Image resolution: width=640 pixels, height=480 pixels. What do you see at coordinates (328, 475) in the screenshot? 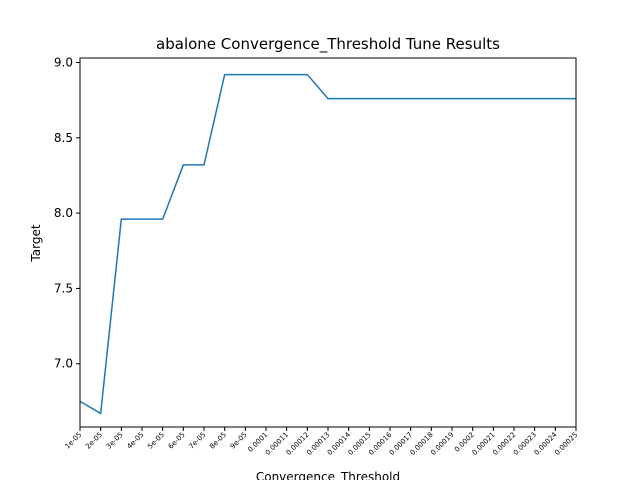
I see `x-axis-label: Convergence_Threshold` at bounding box center [328, 475].